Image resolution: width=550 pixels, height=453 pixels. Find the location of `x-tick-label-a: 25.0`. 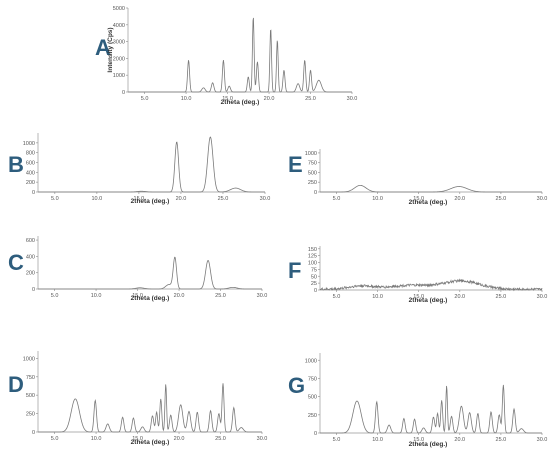

x-tick-label-a: 25.0 is located at coordinates (310, 99).